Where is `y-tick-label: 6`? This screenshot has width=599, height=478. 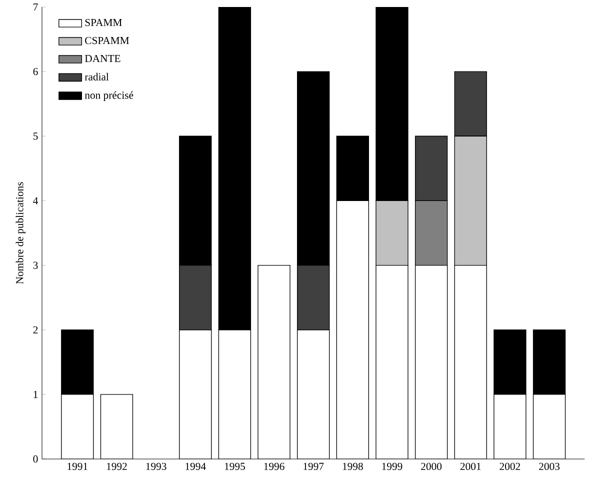
y-tick-label: 6 is located at coordinates (35, 72).